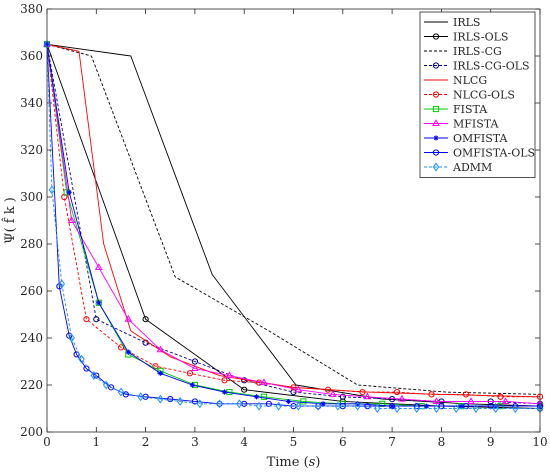 The height and width of the screenshot is (473, 550). Describe the element at coordinates (472, 167) in the screenshot. I see `legend-label-admm: ADMM` at that location.